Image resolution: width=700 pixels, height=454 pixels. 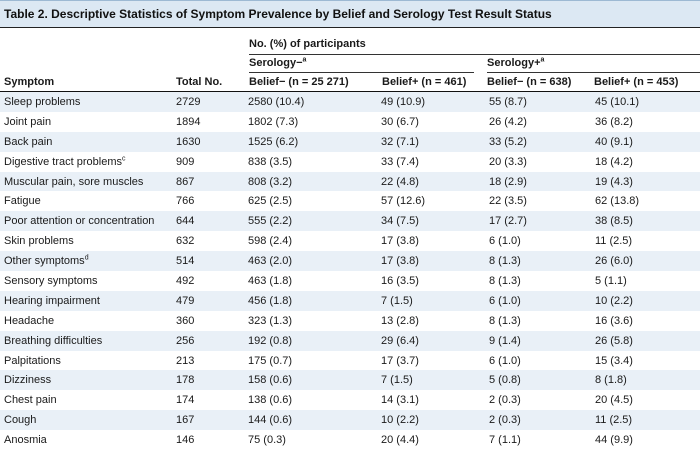 I want to click on cell-symptom: Dizziness, so click(x=88, y=380).